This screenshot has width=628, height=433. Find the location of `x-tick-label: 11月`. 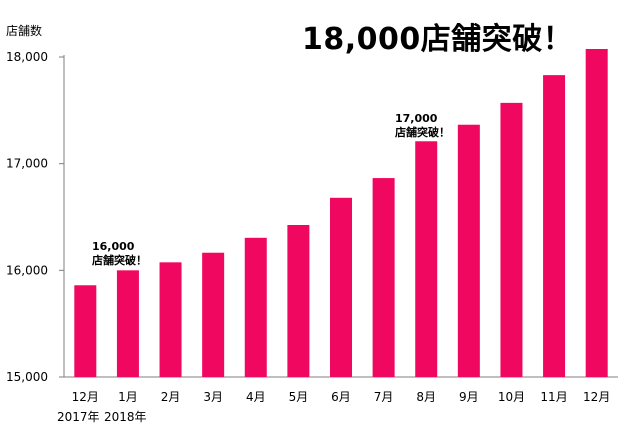

x-tick-label: 11月 is located at coordinates (553, 397).